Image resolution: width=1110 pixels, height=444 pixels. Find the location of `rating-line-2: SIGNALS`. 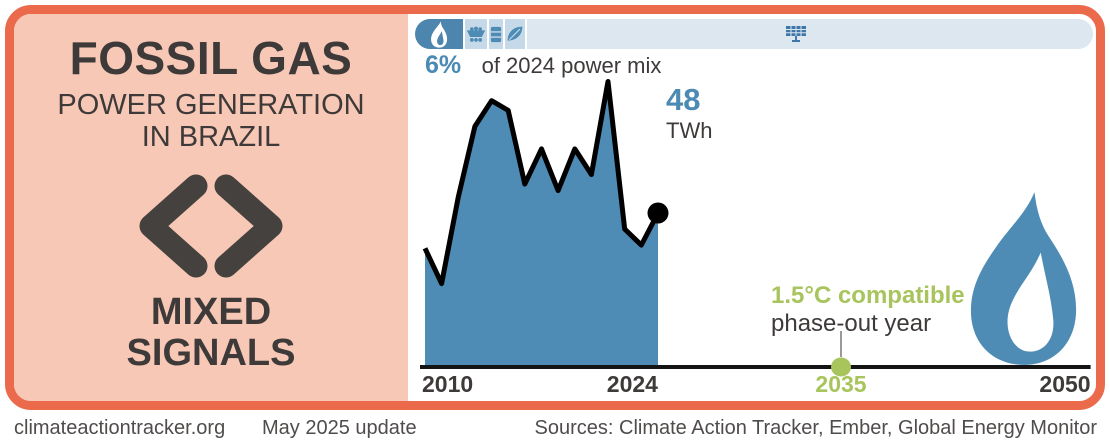

rating-line-2: SIGNALS is located at coordinates (211, 353).